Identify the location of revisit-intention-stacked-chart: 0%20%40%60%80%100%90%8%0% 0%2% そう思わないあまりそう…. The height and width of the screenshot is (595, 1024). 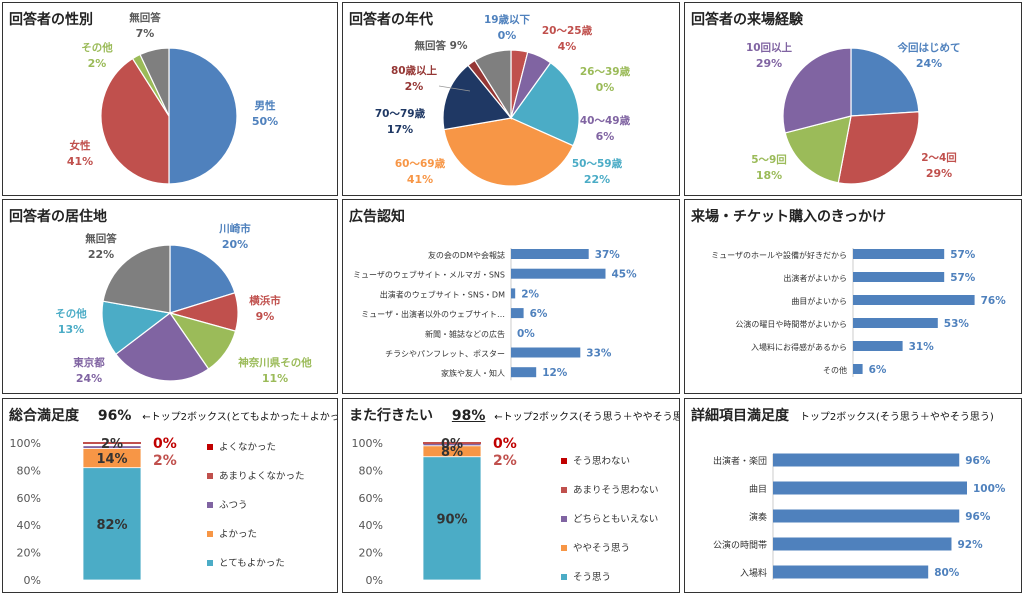
(505, 511).